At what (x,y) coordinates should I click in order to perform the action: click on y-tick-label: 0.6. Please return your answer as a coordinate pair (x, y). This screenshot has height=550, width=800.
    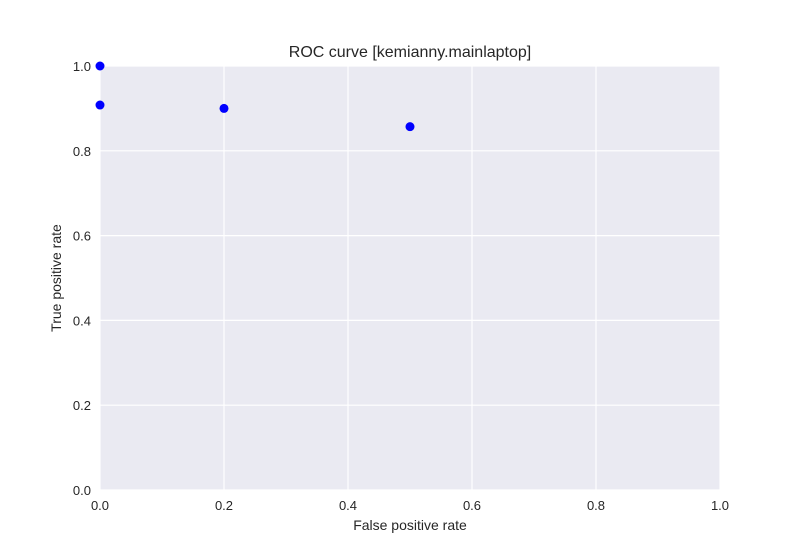
    Looking at the image, I should click on (82, 236).